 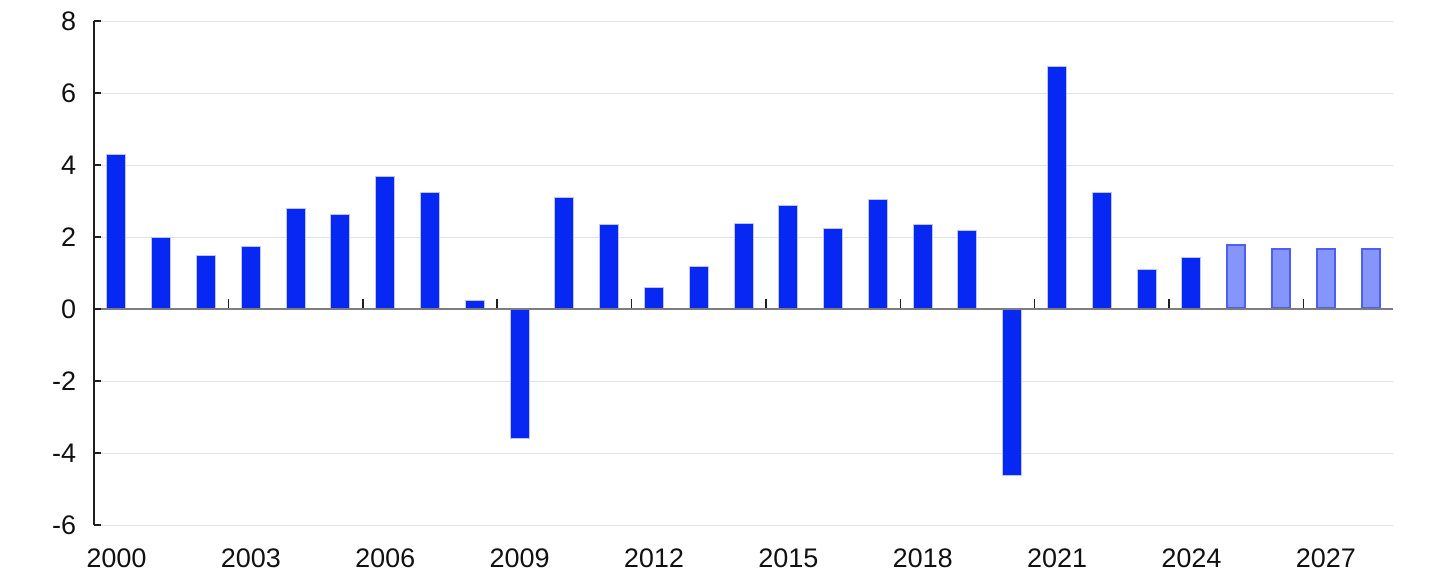 What do you see at coordinates (340, 261) in the screenshot?
I see `bar-2005` at bounding box center [340, 261].